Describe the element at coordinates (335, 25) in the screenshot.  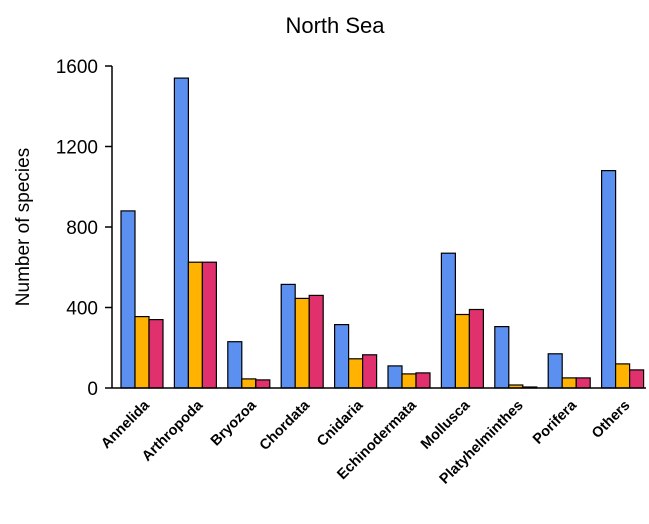
I see `chart-title: North Sea` at that location.